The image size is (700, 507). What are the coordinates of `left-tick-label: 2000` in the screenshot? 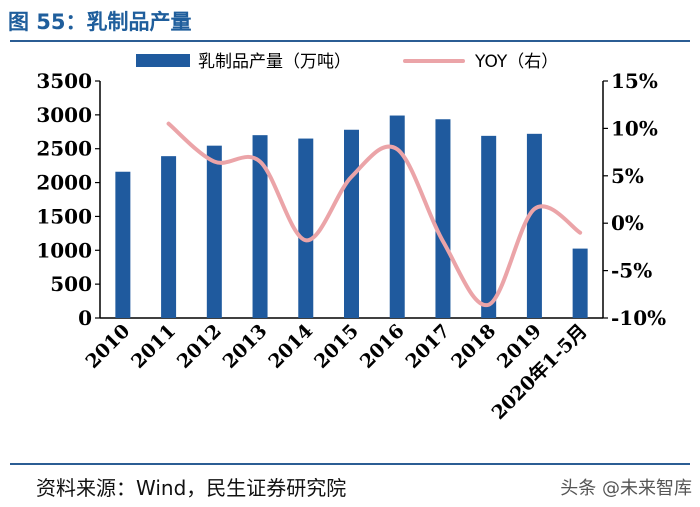 It's located at (64, 183).